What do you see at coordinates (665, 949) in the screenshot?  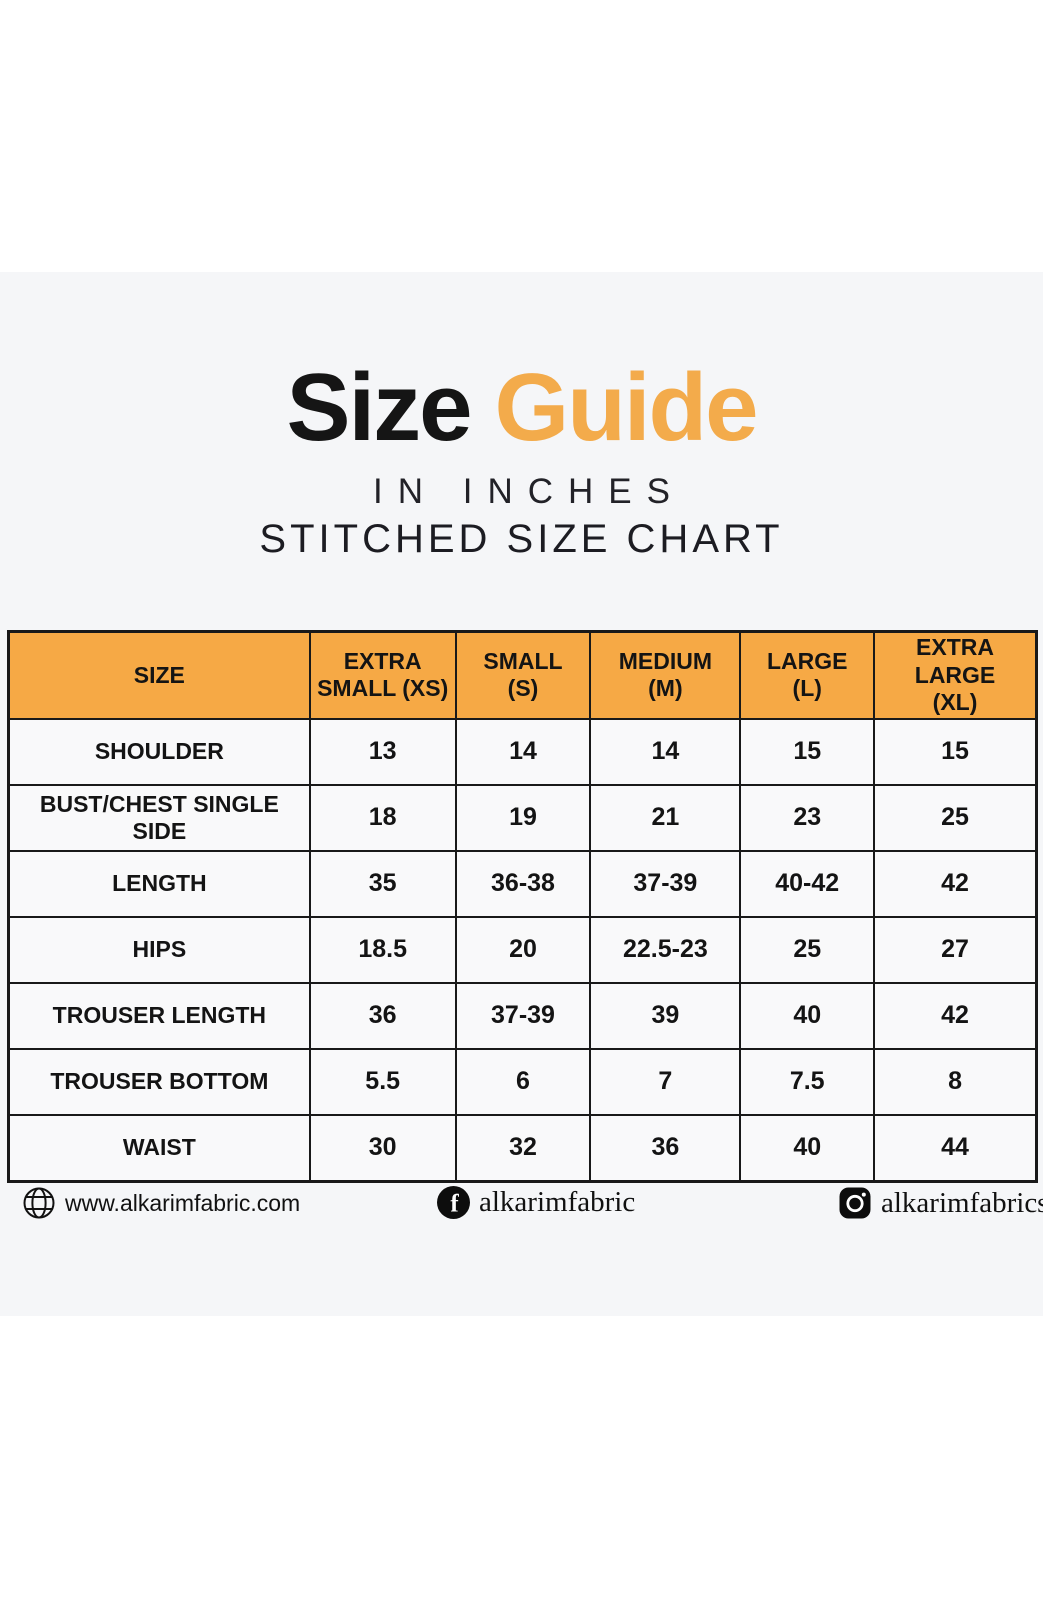 I see `cell-value: 22.5-23` at bounding box center [665, 949].